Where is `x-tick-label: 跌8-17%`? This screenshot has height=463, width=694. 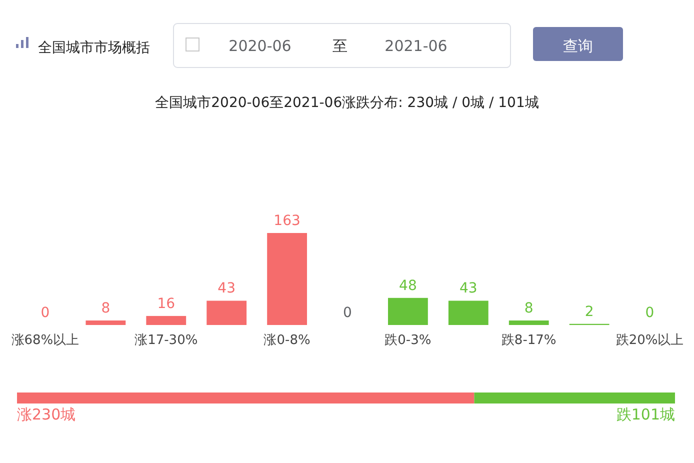
x-tick-label: 跌8-17% is located at coordinates (528, 340).